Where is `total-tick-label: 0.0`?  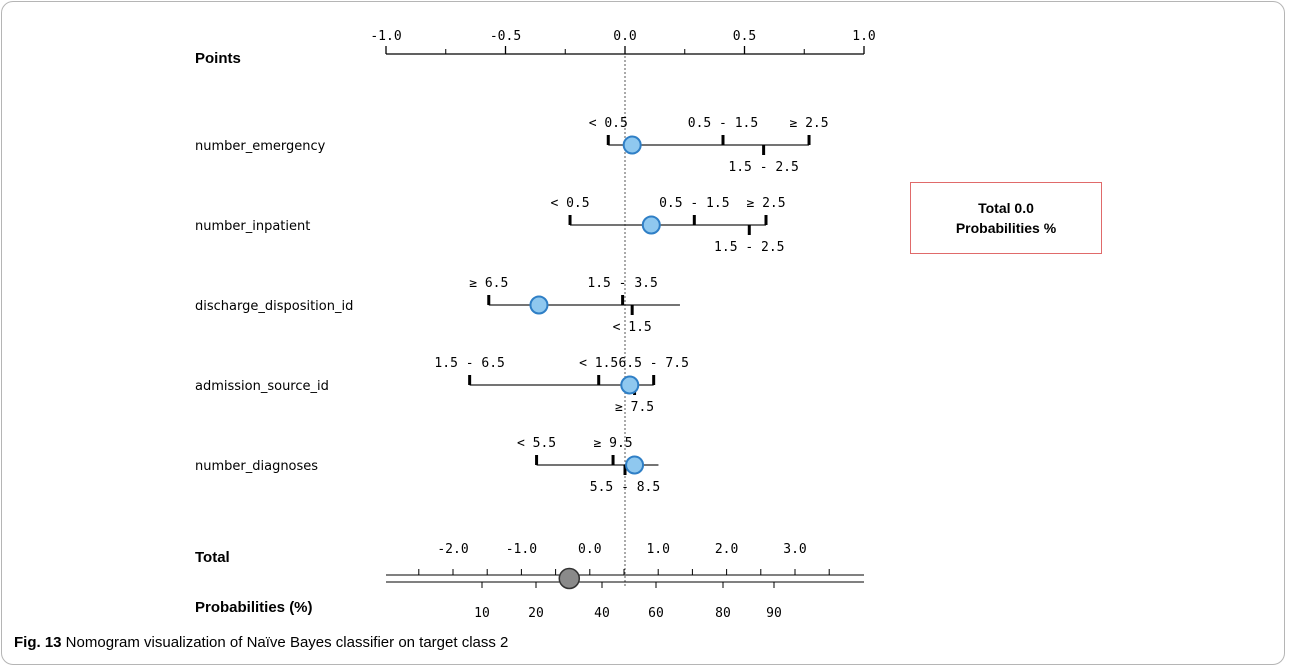 total-tick-label: 0.0 is located at coordinates (589, 549).